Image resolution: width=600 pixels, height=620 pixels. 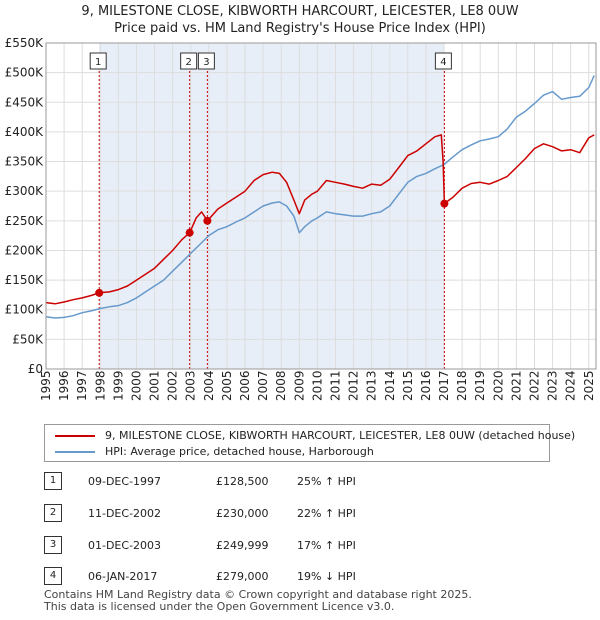 What do you see at coordinates (242, 576) in the screenshot?
I see `transaction-price: £279,000` at bounding box center [242, 576].